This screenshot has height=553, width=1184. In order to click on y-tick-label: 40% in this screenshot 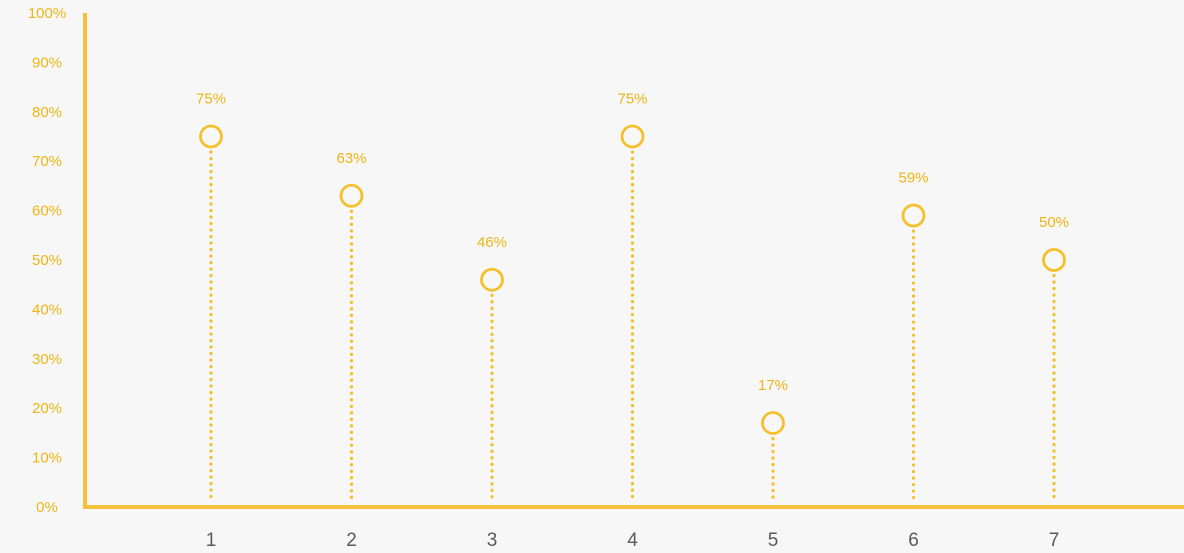, I will do `click(47, 309)`.